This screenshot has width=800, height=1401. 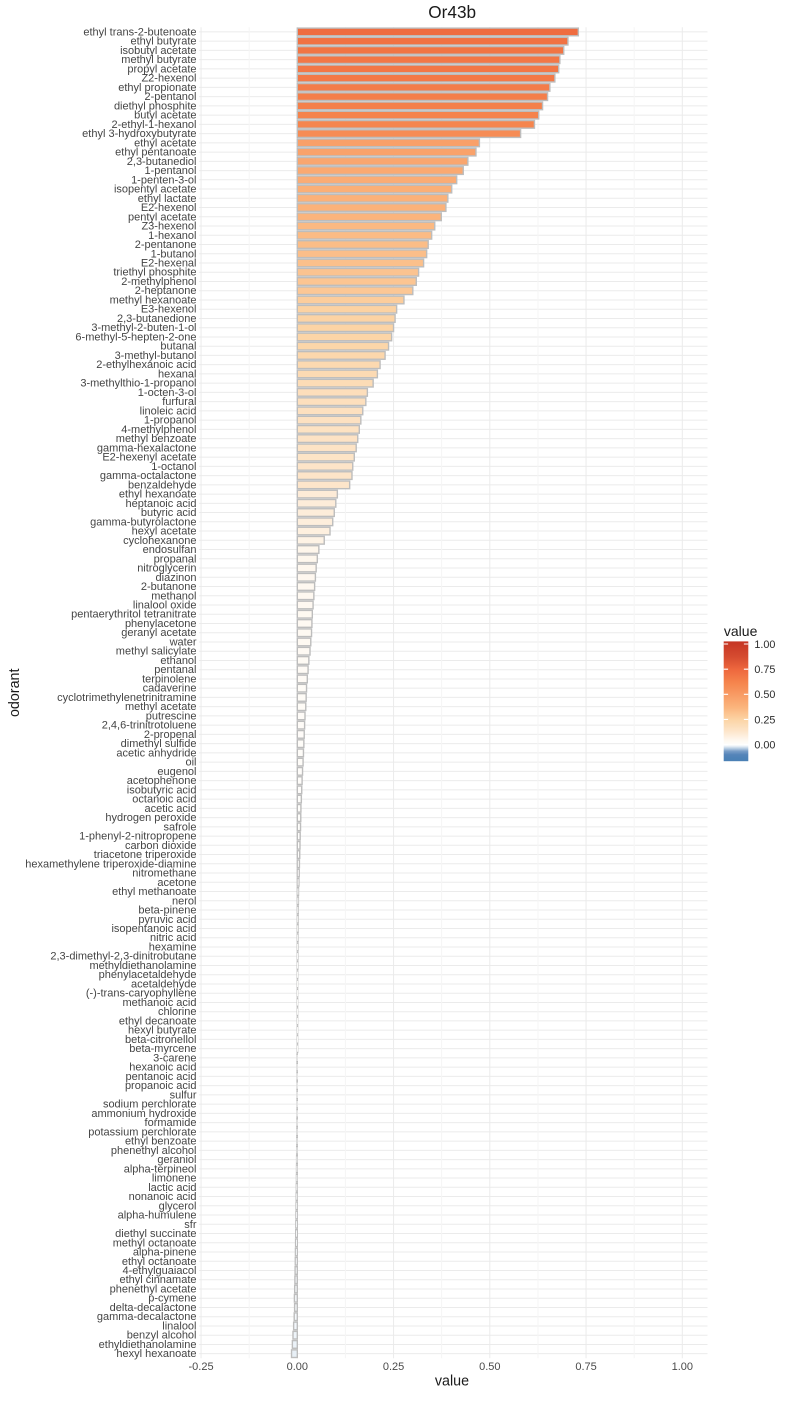 I want to click on svg-text: methyl octanoate, so click(x=155, y=1243).